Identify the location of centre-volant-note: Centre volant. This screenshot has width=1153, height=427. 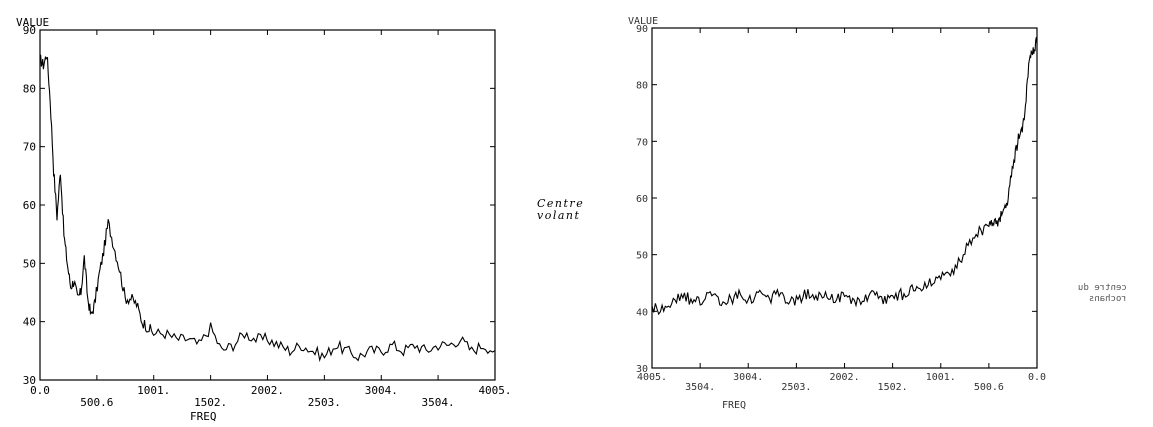
(560, 210).